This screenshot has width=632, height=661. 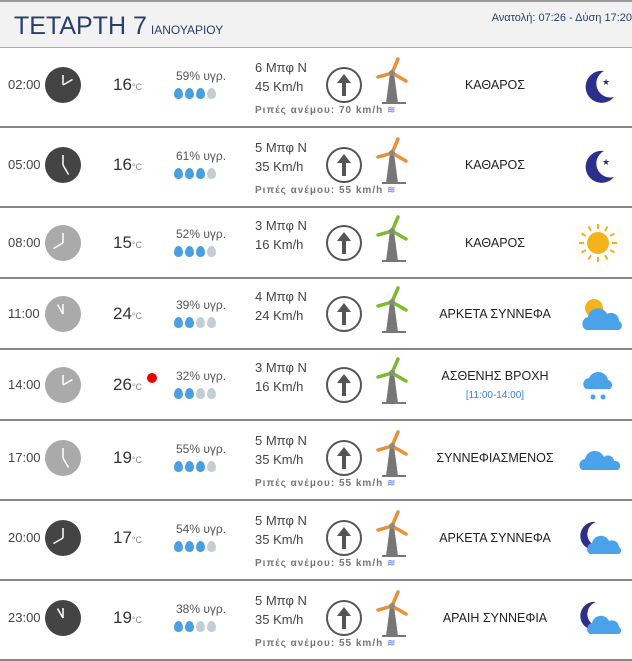 What do you see at coordinates (495, 395) in the screenshot?
I see `condition-period: [11:00-14:00]` at bounding box center [495, 395].